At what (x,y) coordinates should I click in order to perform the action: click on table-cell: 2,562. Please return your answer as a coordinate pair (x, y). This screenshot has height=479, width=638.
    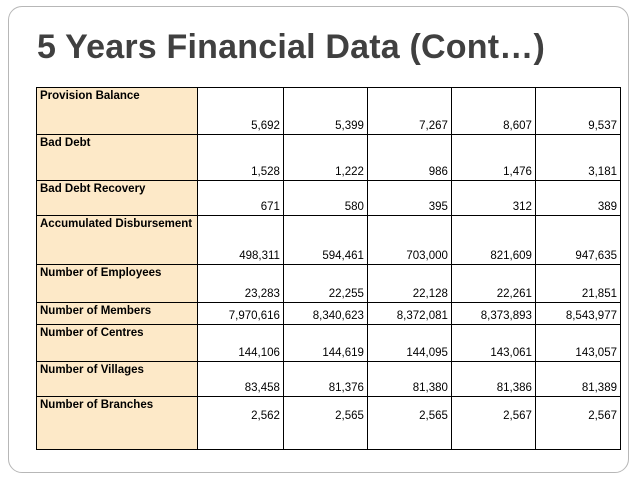
    Looking at the image, I should click on (240, 423).